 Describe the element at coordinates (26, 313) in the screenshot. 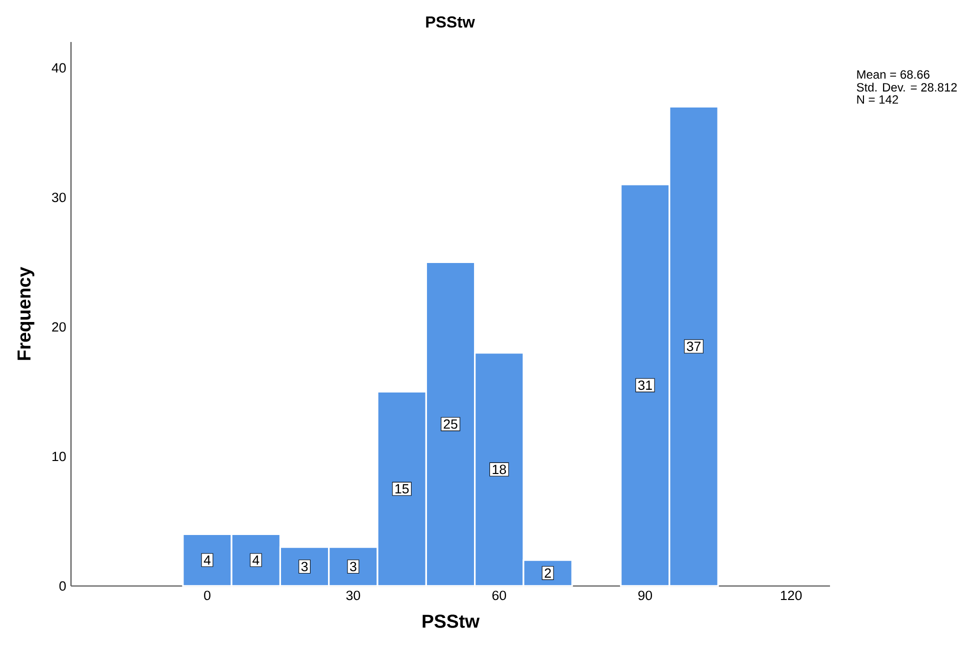

I see `y-axis-title: Frequency` at that location.